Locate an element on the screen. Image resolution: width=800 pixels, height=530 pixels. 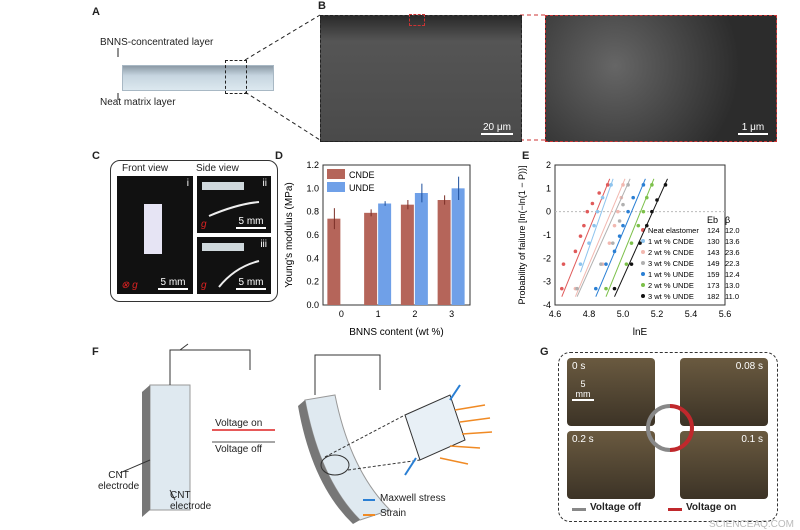
frame-0.1s: 0.1 s is located at coordinates (724, 465).